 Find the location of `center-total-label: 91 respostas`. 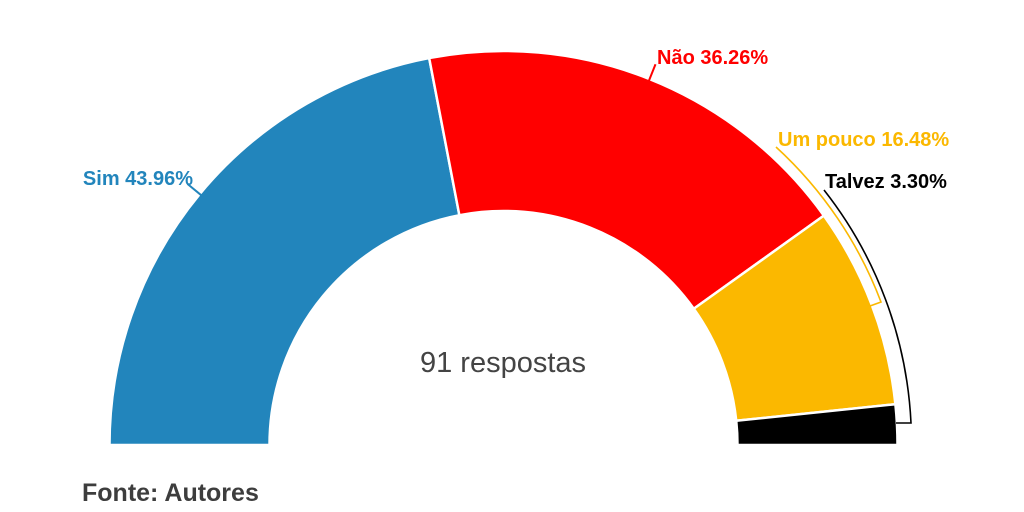

center-total-label: 91 respostas is located at coordinates (503, 363).